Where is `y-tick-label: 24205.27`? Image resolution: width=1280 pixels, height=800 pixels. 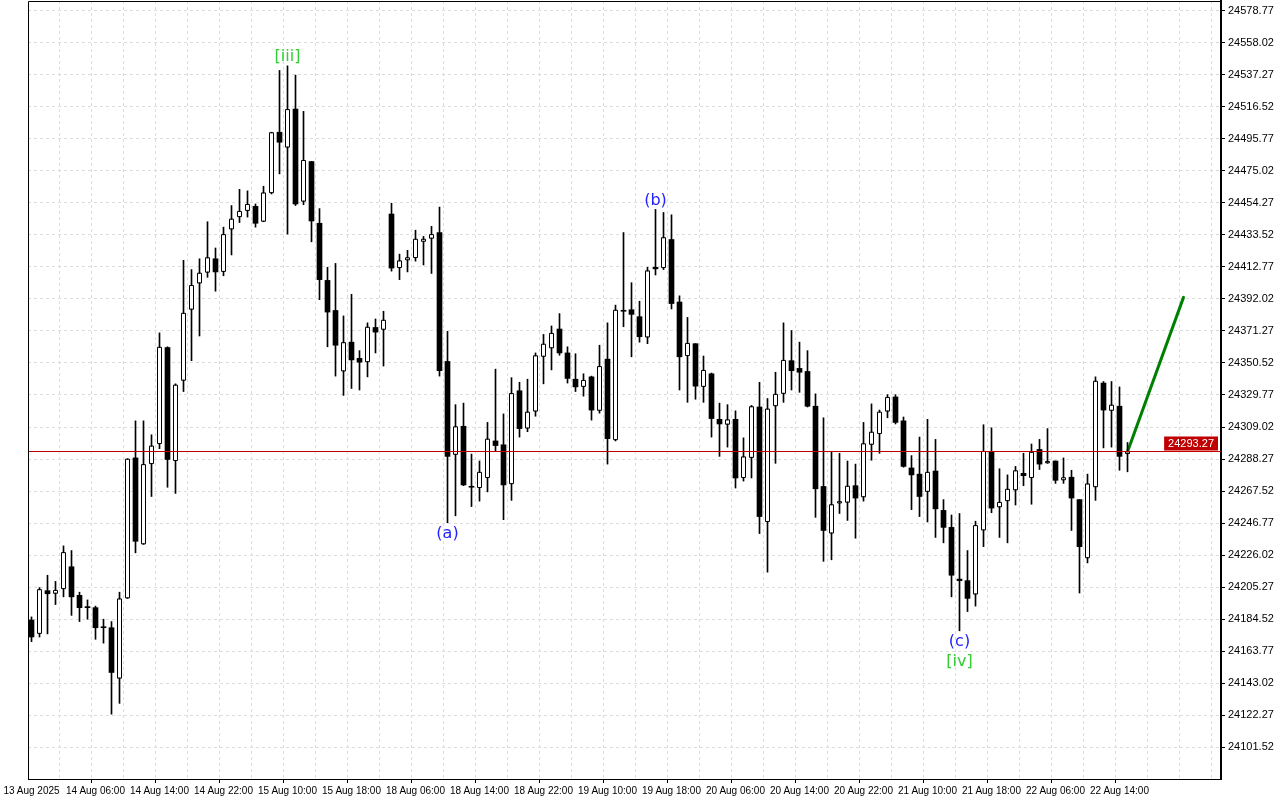 y-tick-label: 24205.27 is located at coordinates (1251, 586).